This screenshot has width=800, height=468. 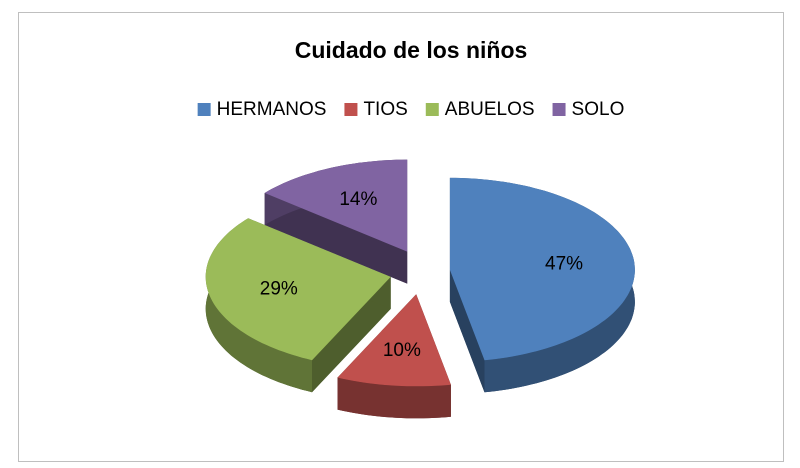 What do you see at coordinates (411, 50) in the screenshot?
I see `chart-title: Cuidado de los niños` at bounding box center [411, 50].